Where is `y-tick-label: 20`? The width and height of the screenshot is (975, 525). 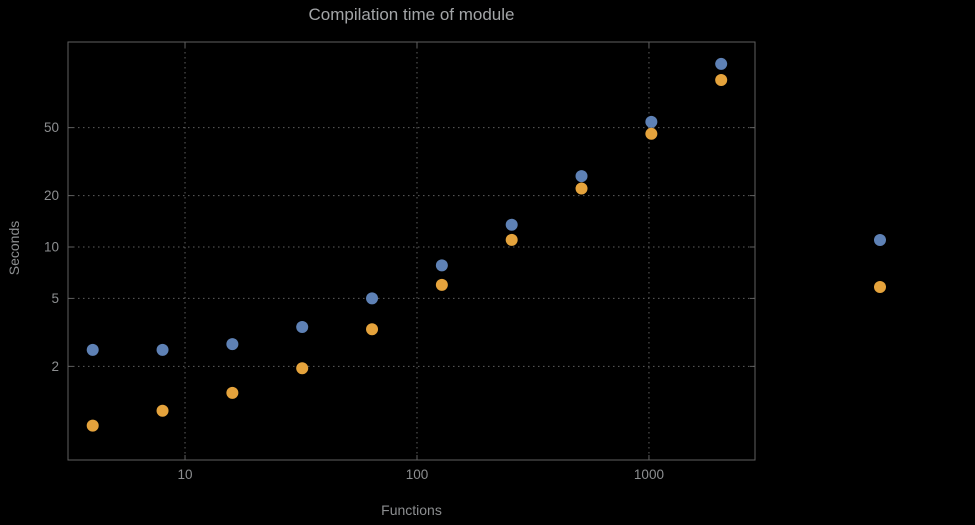
y-tick-label: 20 is located at coordinates (51, 195).